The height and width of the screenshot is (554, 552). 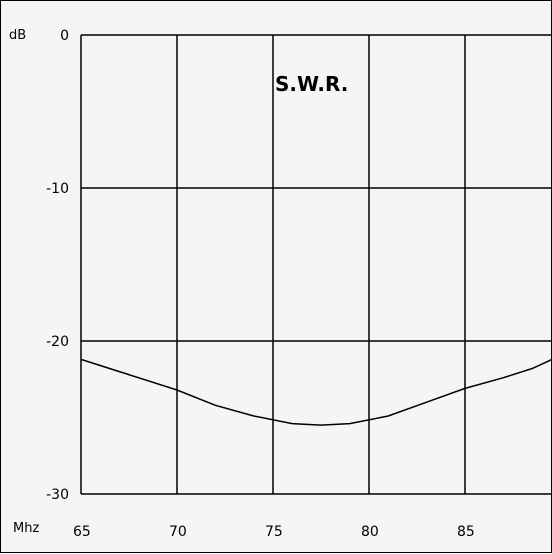 I want to click on y-tick-label: 0, so click(x=64, y=36).